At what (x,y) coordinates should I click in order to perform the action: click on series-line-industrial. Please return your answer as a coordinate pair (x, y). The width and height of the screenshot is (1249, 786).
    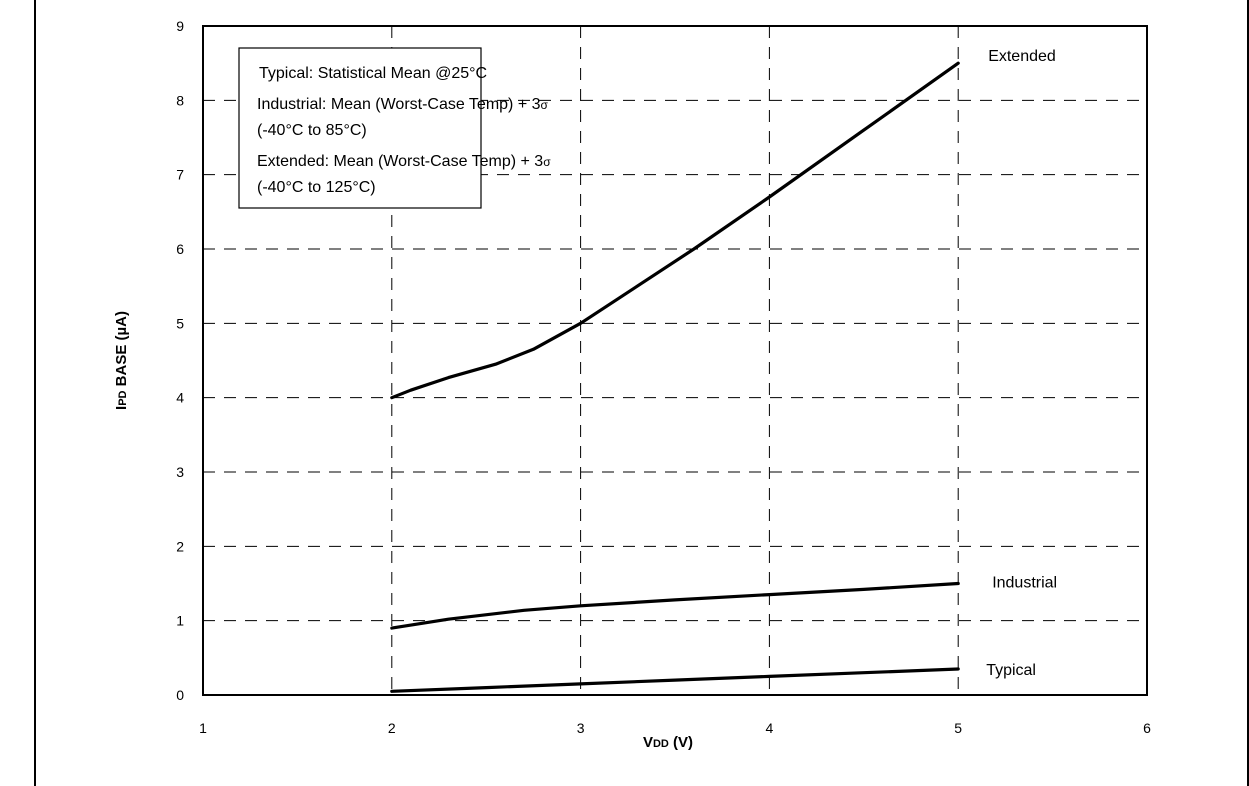
    Looking at the image, I should click on (675, 605).